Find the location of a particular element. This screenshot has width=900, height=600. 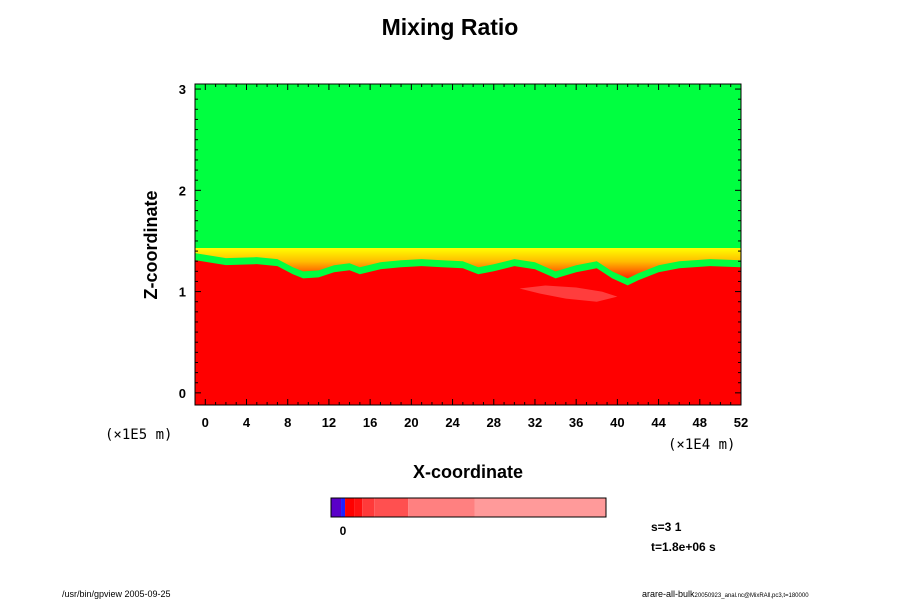

colorbar-frame is located at coordinates (468, 507).